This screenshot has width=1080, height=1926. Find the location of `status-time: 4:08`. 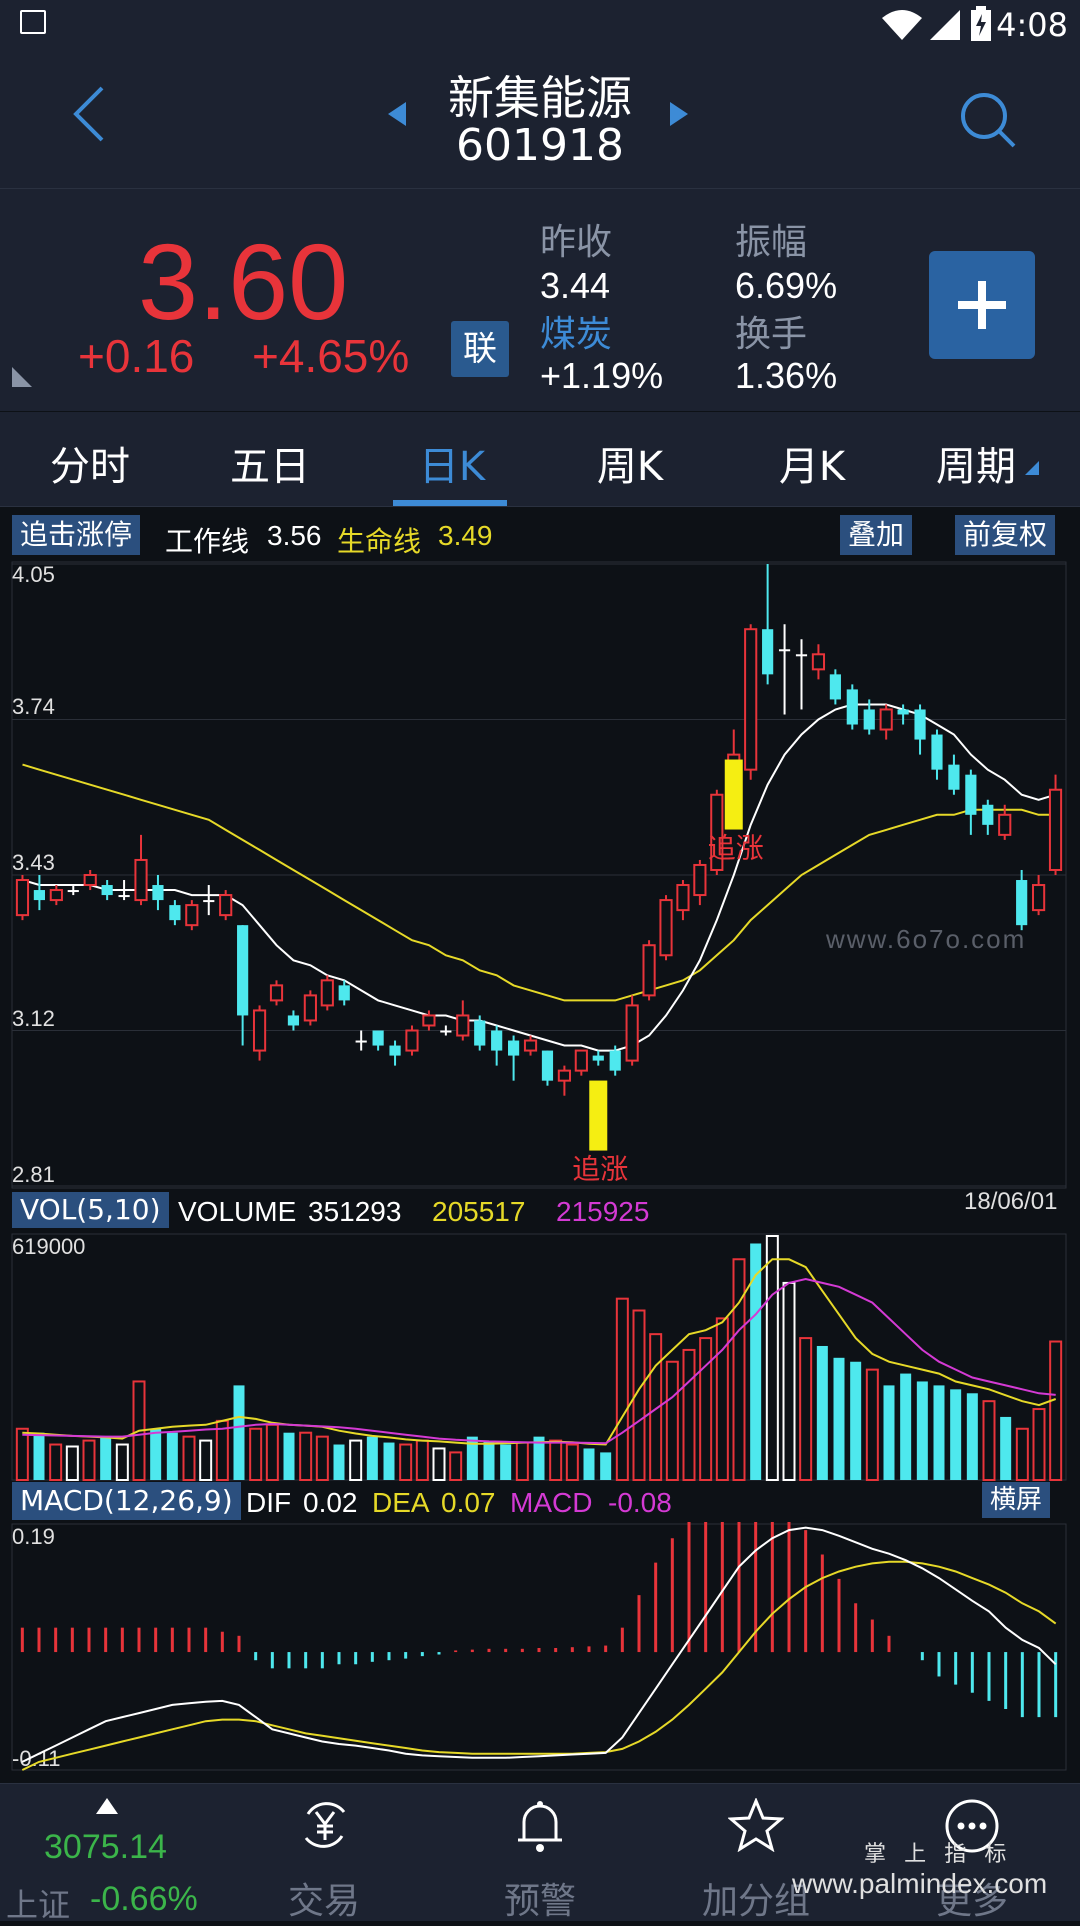

status-time: 4:08 is located at coordinates (1032, 25).